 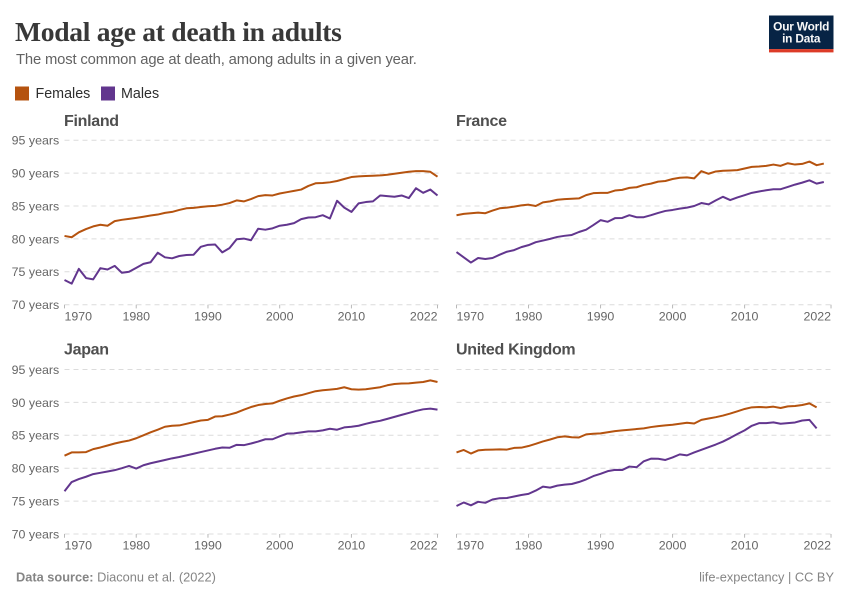 I want to click on svg-text: Males, so click(x=140, y=94).